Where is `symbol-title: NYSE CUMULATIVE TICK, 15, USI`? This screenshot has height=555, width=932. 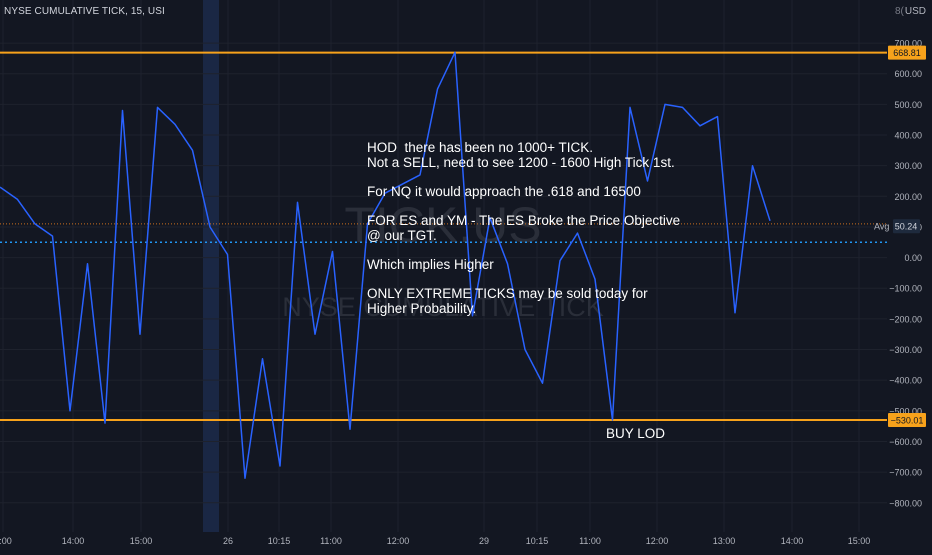
symbol-title: NYSE CUMULATIVE TICK, 15, USI is located at coordinates (84, 11).